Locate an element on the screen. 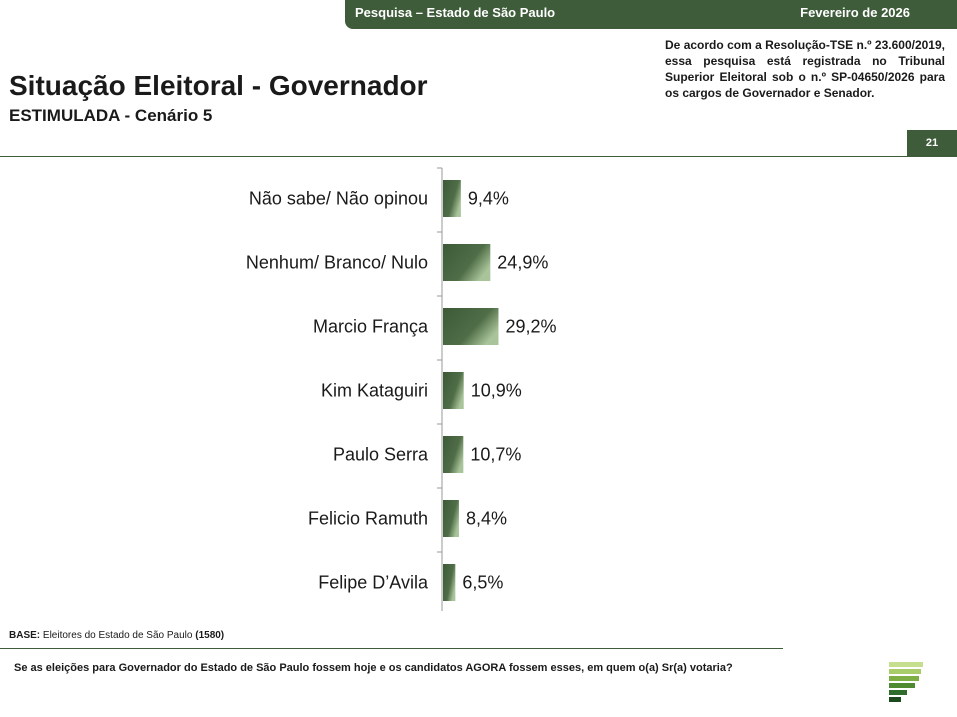  base-text: Eleitores do Estado de São Paulo is located at coordinates (117, 635).